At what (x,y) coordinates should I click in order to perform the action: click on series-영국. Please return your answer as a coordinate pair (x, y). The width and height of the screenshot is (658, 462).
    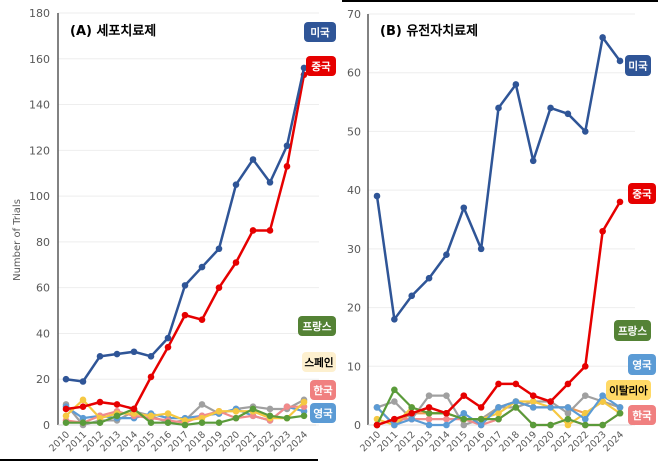
    Looking at the image, I should click on (498, 410).